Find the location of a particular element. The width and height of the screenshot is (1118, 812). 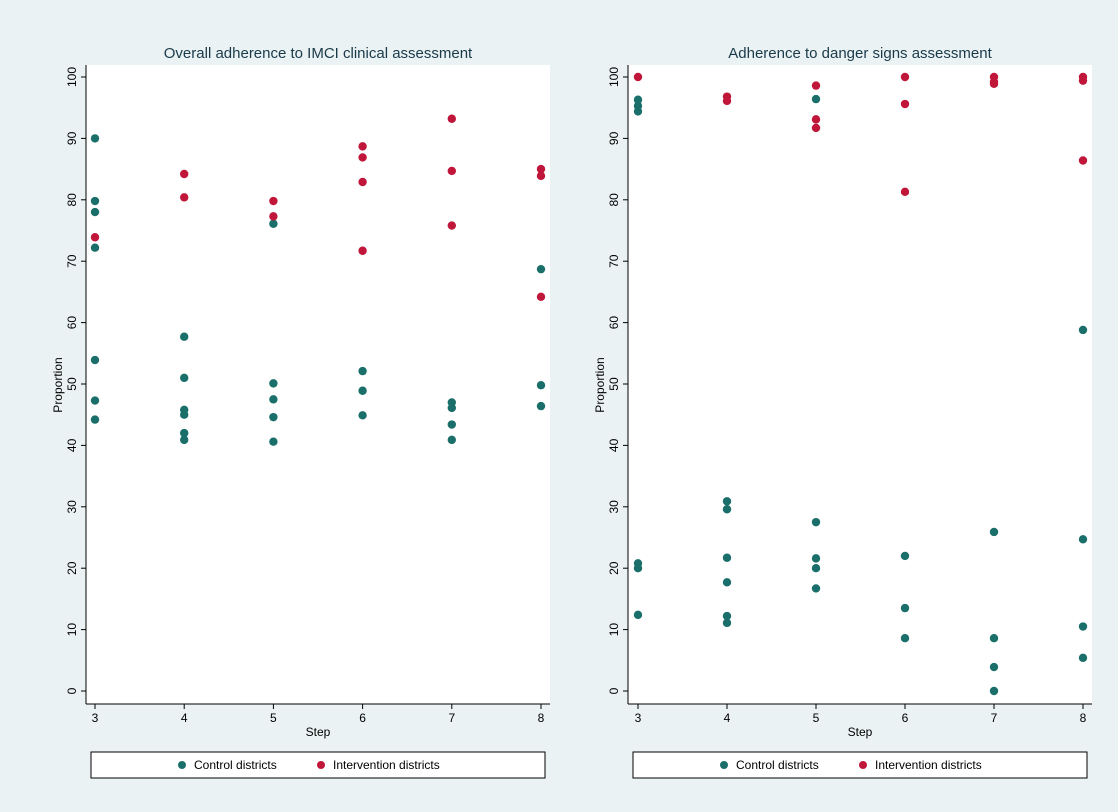

y-tick-label: 90 is located at coordinates (614, 138).